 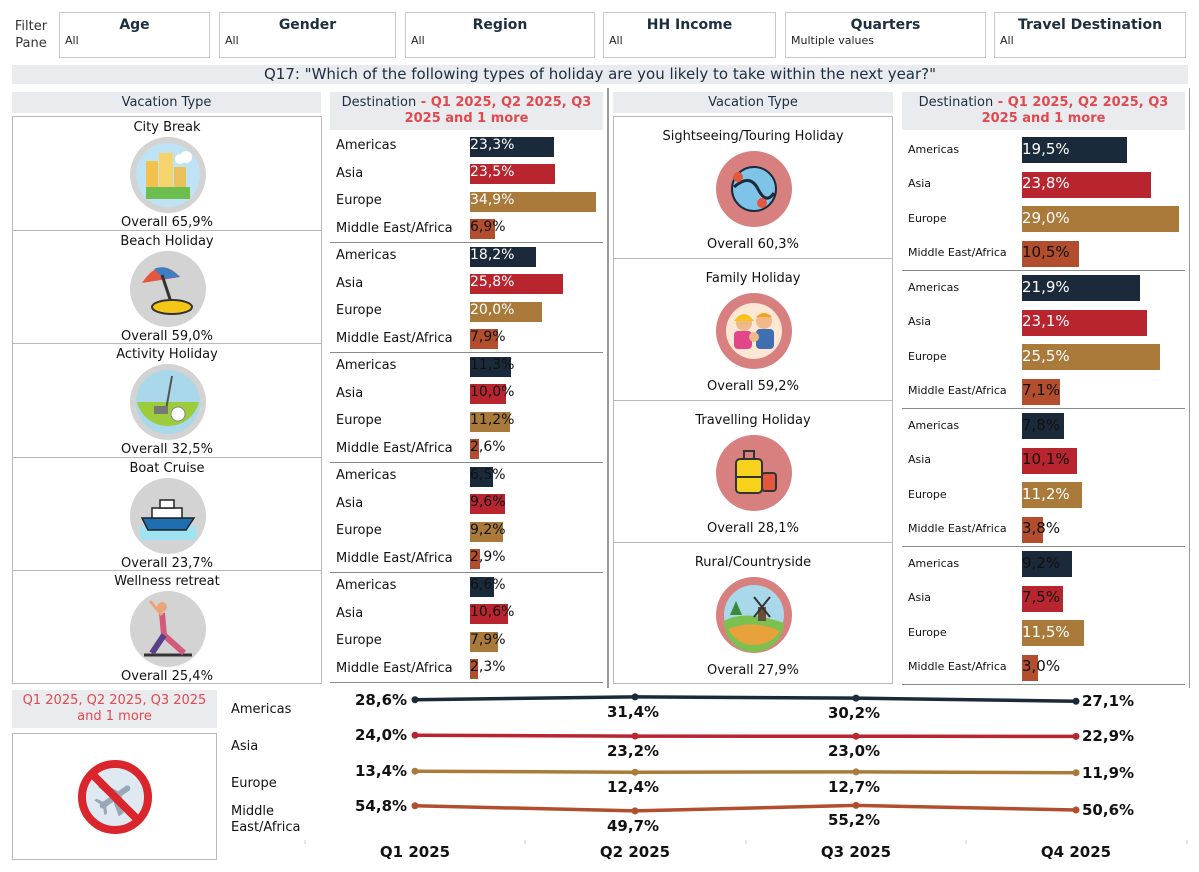 What do you see at coordinates (266, 819) in the screenshot?
I see `series-label: Middle East/Africa` at bounding box center [266, 819].